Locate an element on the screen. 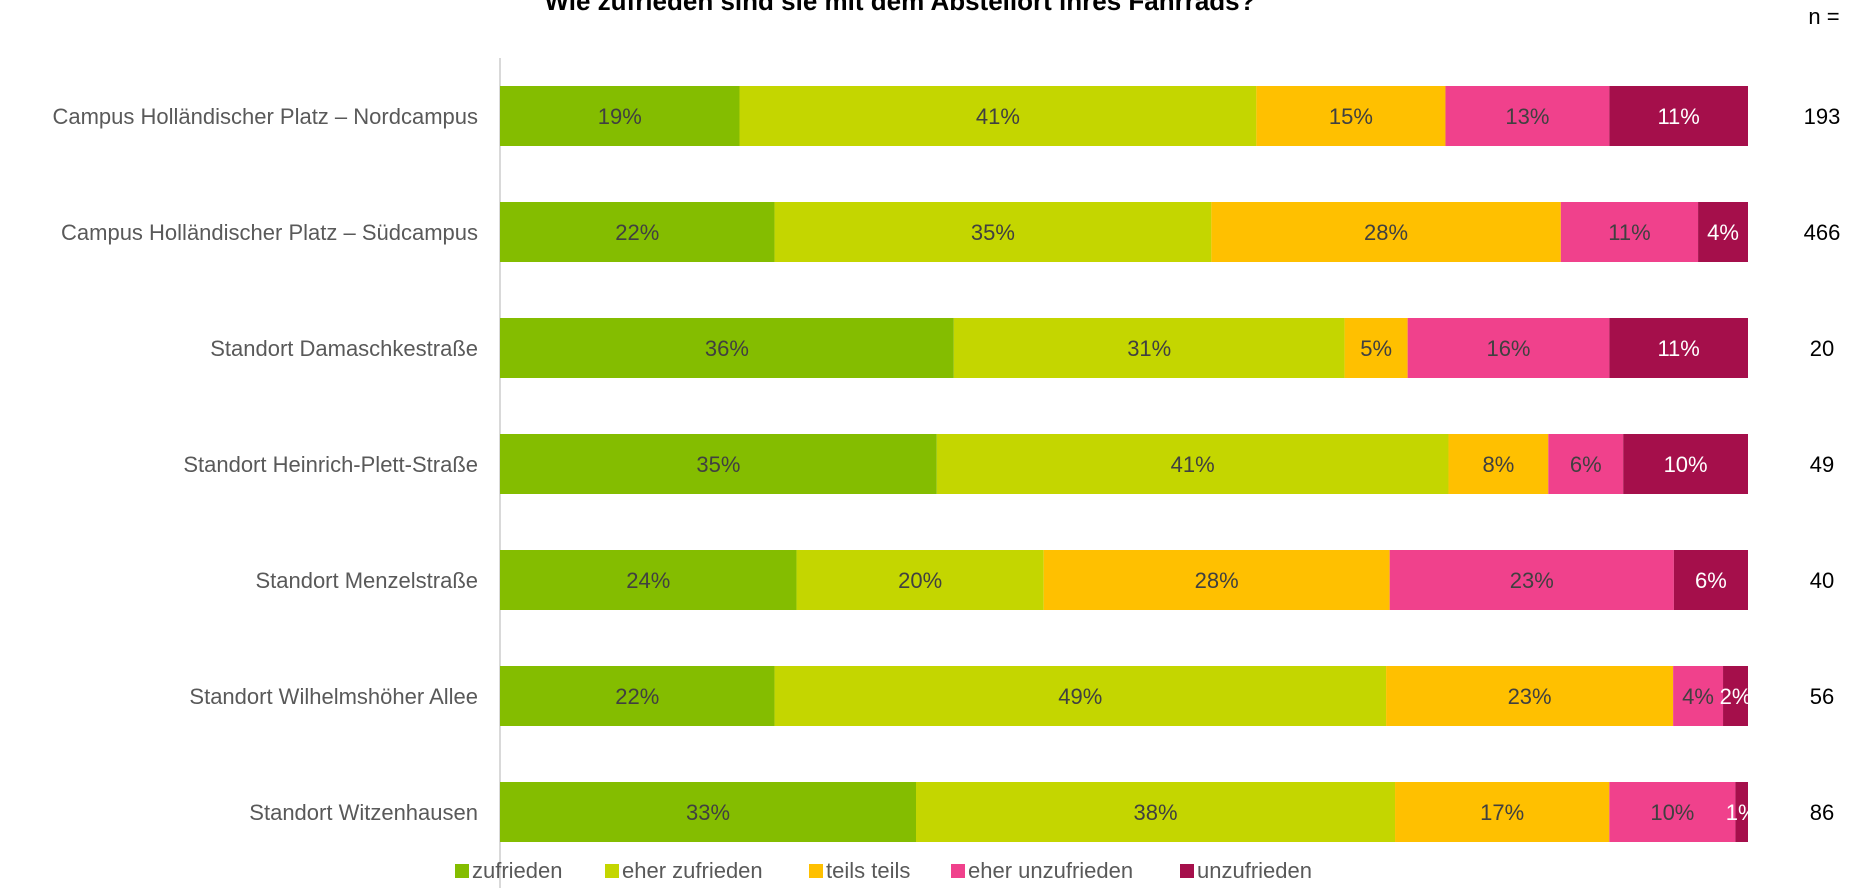 This screenshot has height=888, width=1856. n-value: 193 is located at coordinates (1822, 116).